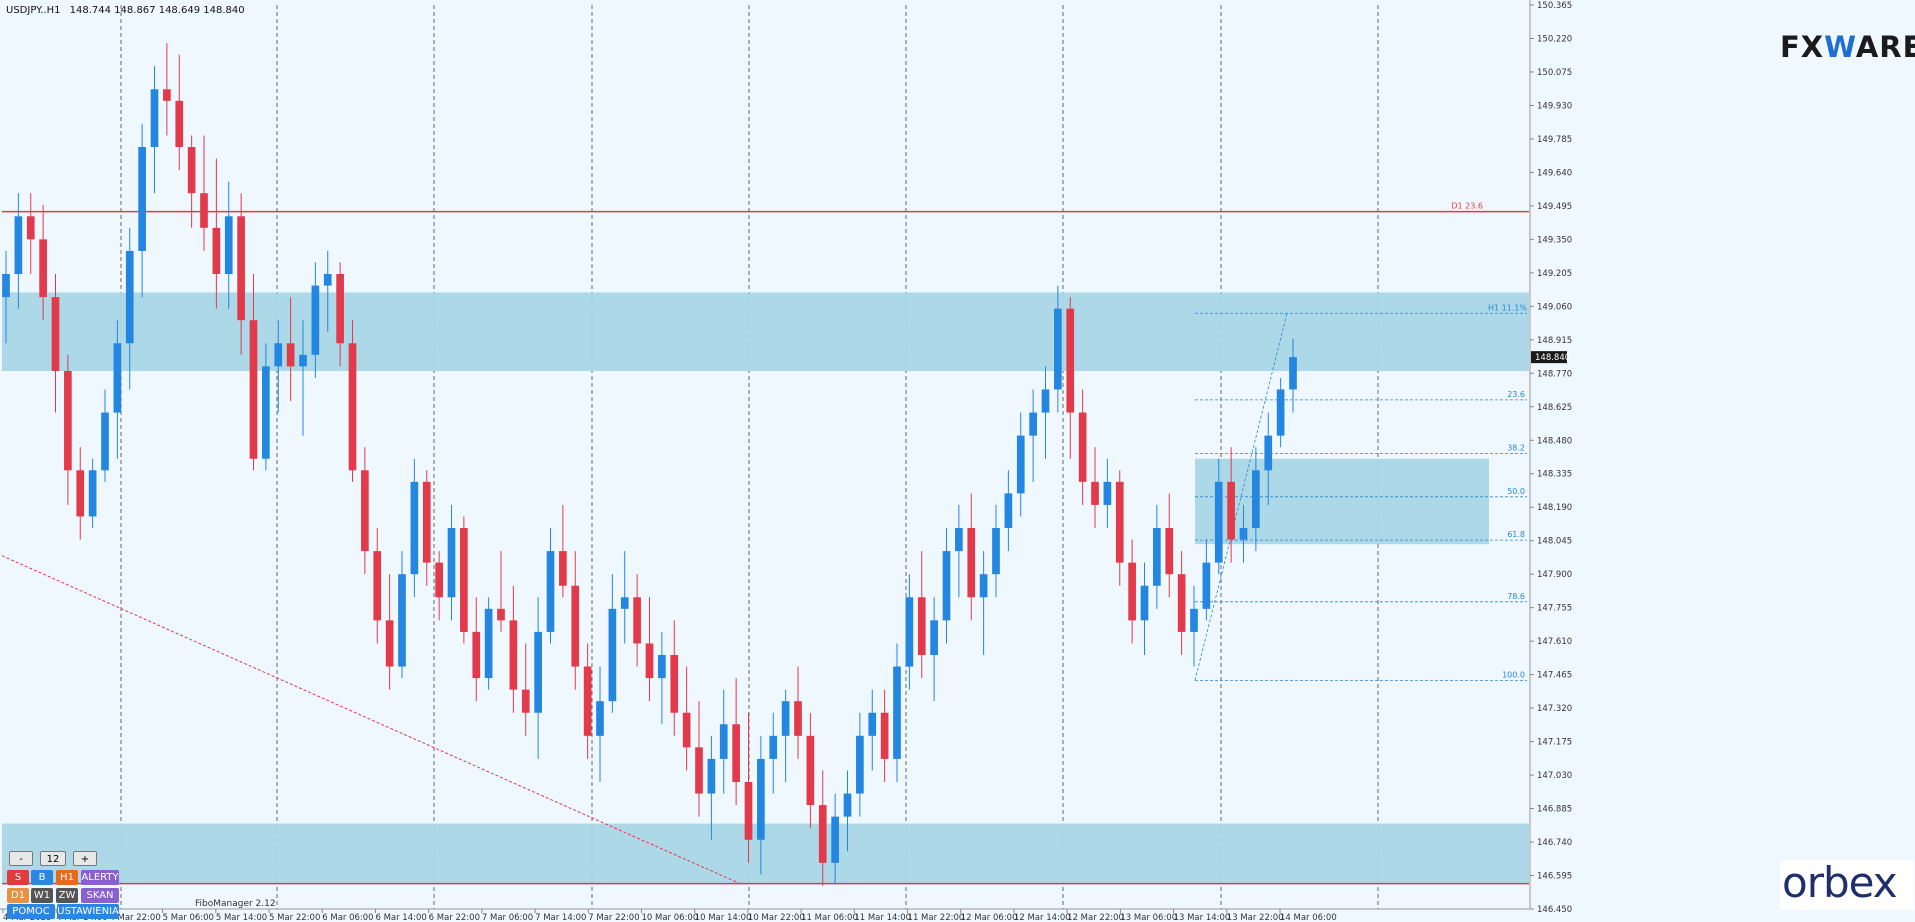  I want to click on panel-button-zw: ZW, so click(67, 895).